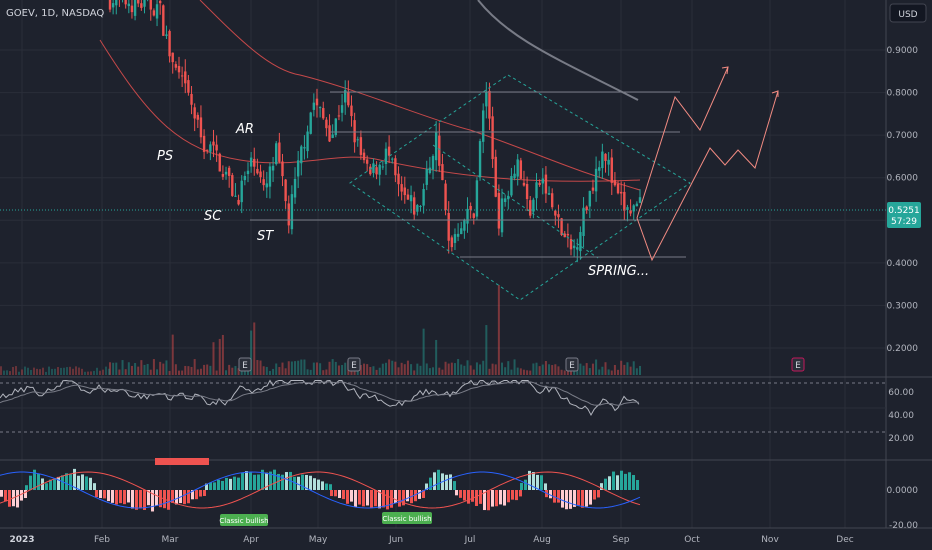  Describe the element at coordinates (265, 236) in the screenshot. I see `annotation-st: ST` at that location.